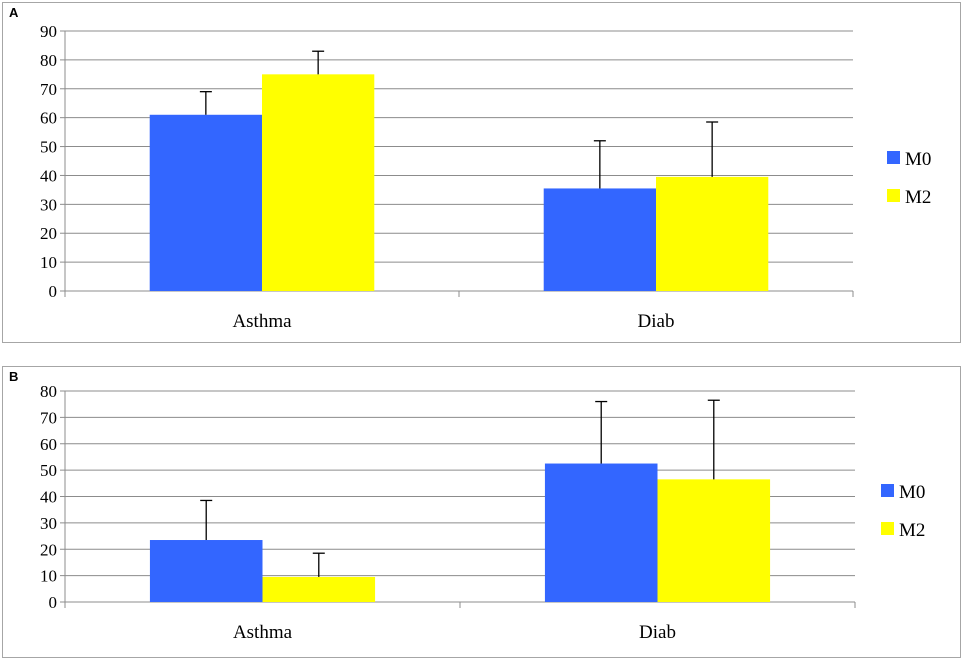 This screenshot has width=963, height=661. I want to click on y-tick-label: 90, so click(48, 31).